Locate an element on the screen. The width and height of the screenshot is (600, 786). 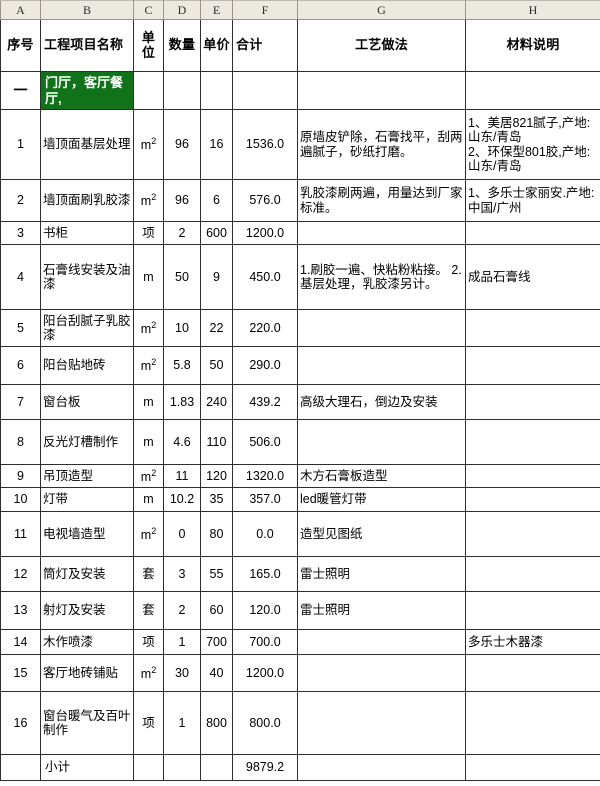
row-quantity: 30 is located at coordinates (182, 673).